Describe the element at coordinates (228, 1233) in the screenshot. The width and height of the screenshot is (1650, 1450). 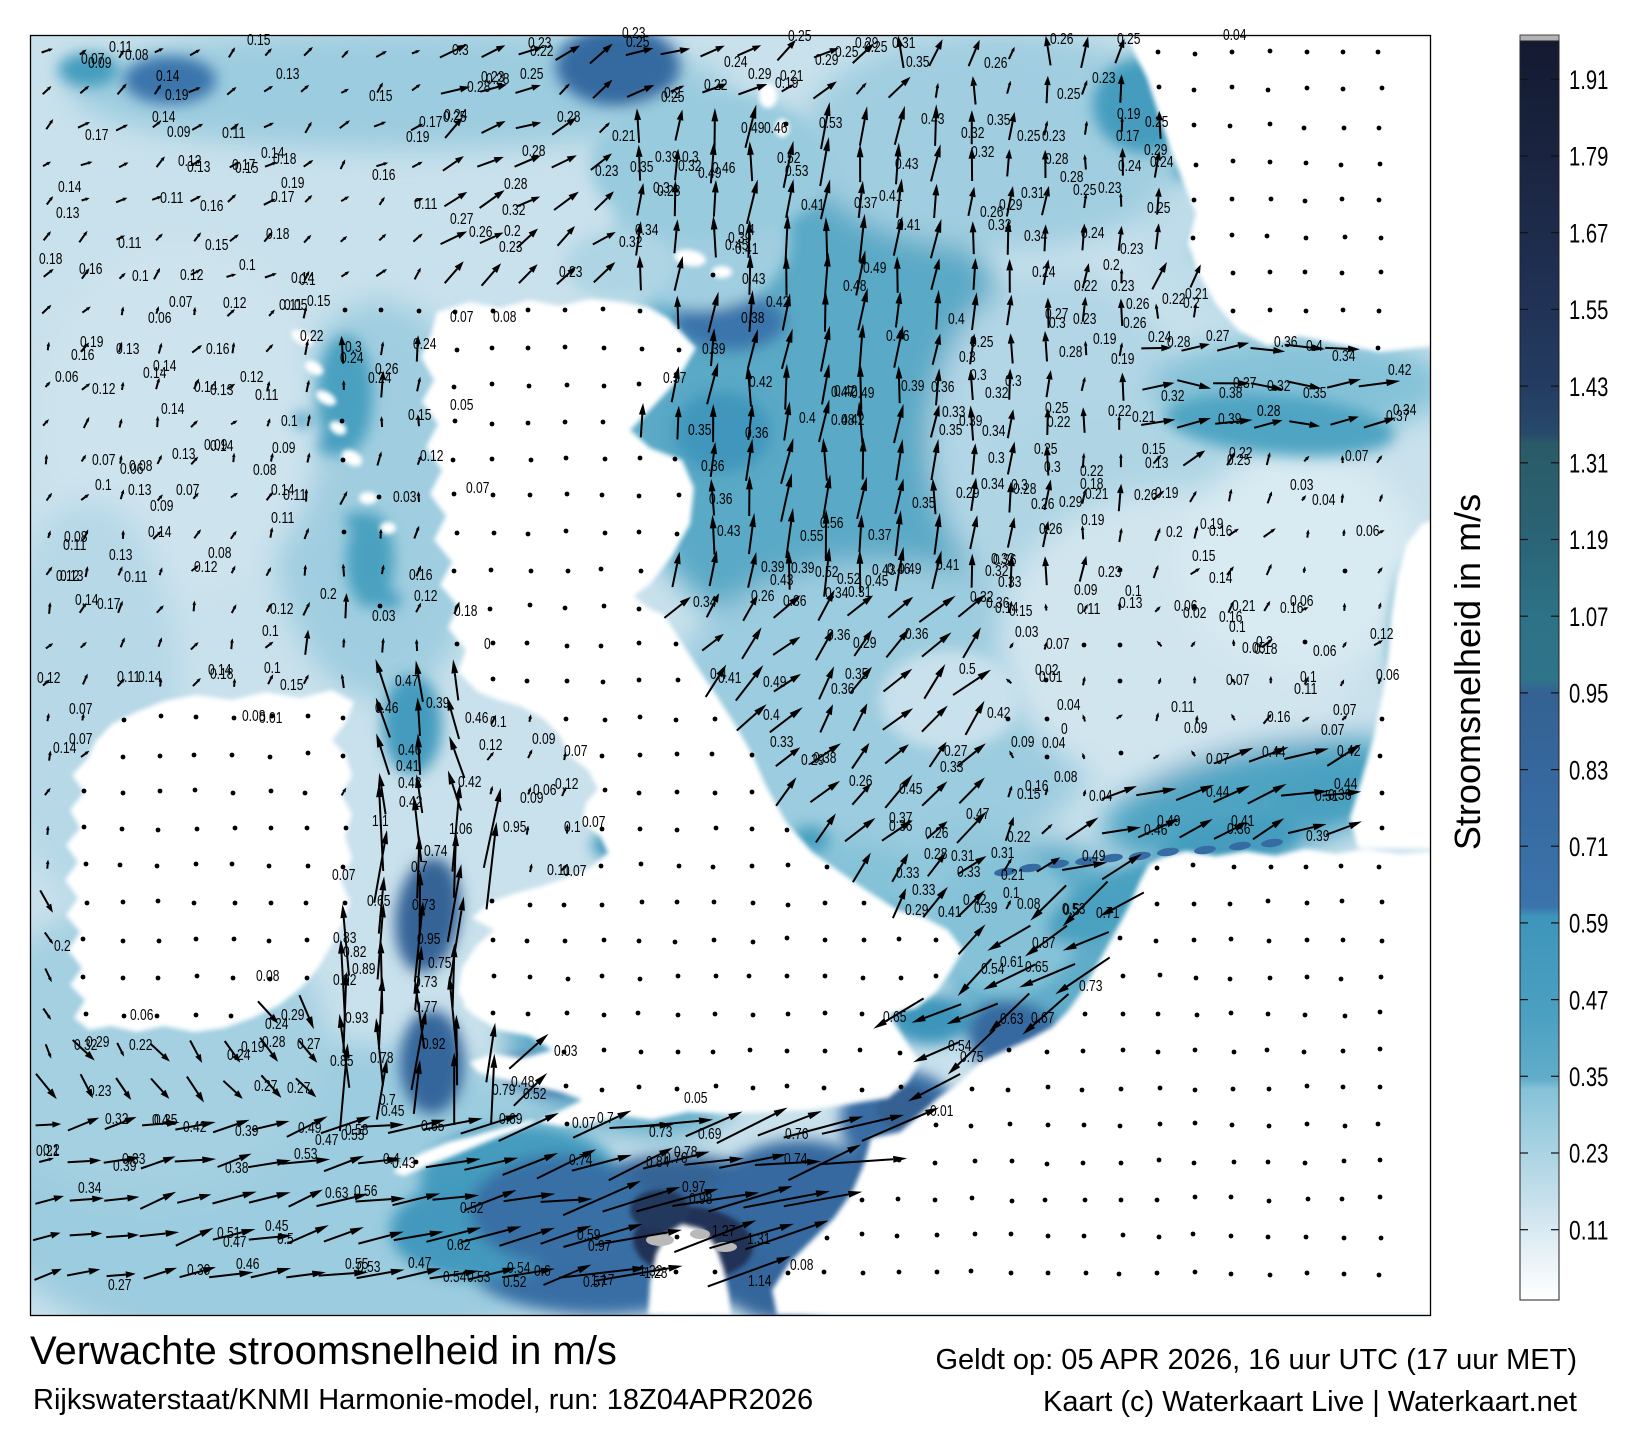
I see `svg-text: 0.51` at that location.